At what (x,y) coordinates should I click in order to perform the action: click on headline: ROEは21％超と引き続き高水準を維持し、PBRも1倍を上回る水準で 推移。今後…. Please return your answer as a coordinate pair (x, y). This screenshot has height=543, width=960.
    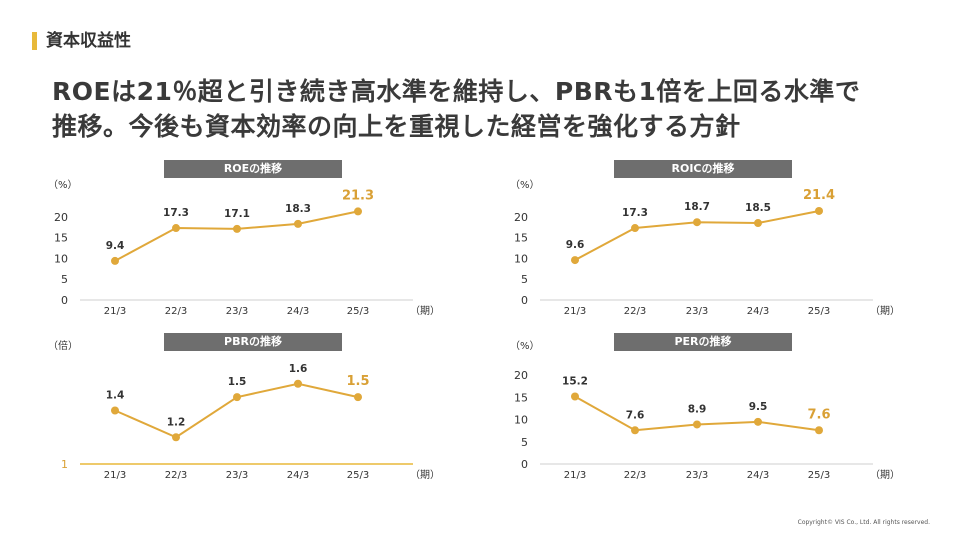
    Looking at the image, I should click on (492, 109).